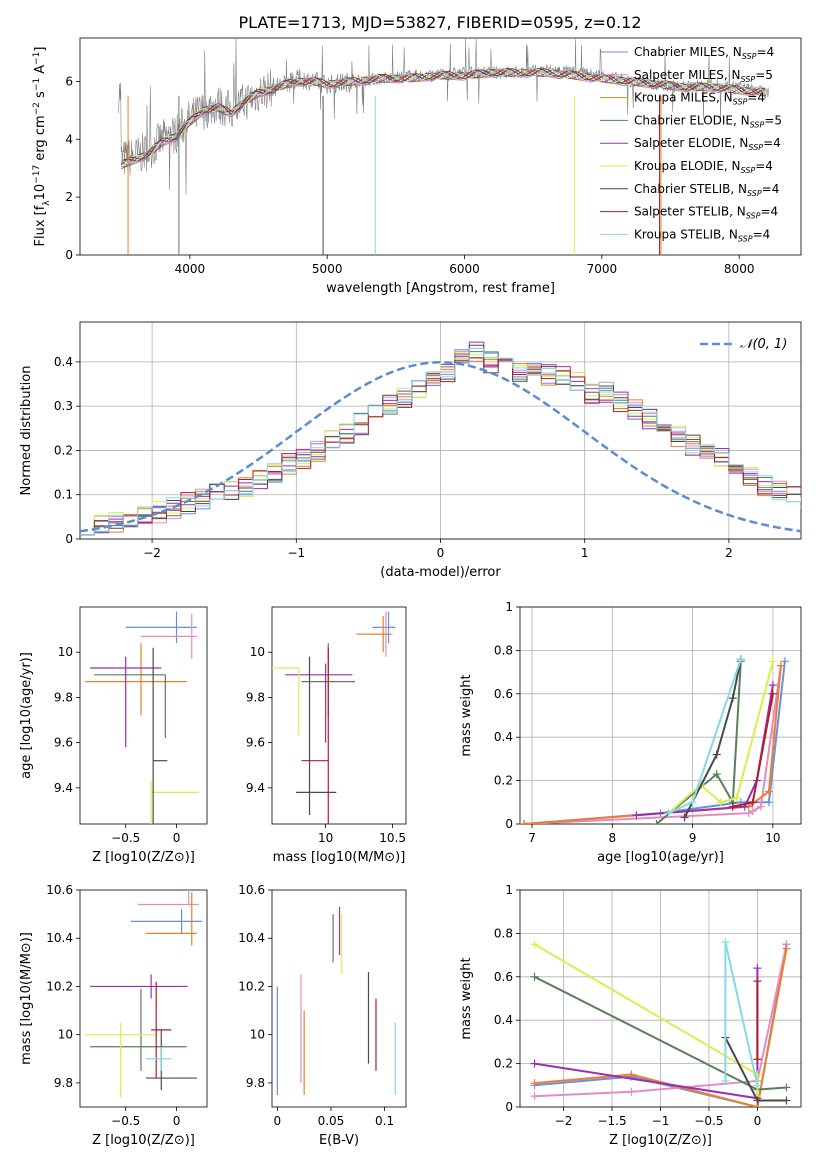 The height and width of the screenshot is (1170, 819). I want to click on weight_vs_age-lines, so click(654, 739).